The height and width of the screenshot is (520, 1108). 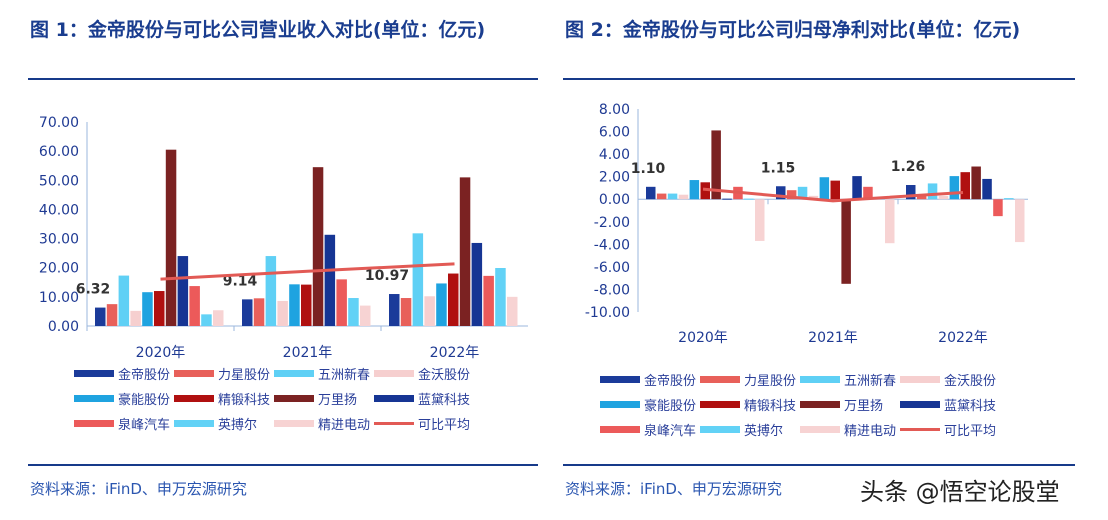 I want to click on y-tick-label: 2.00, so click(x=614, y=178).